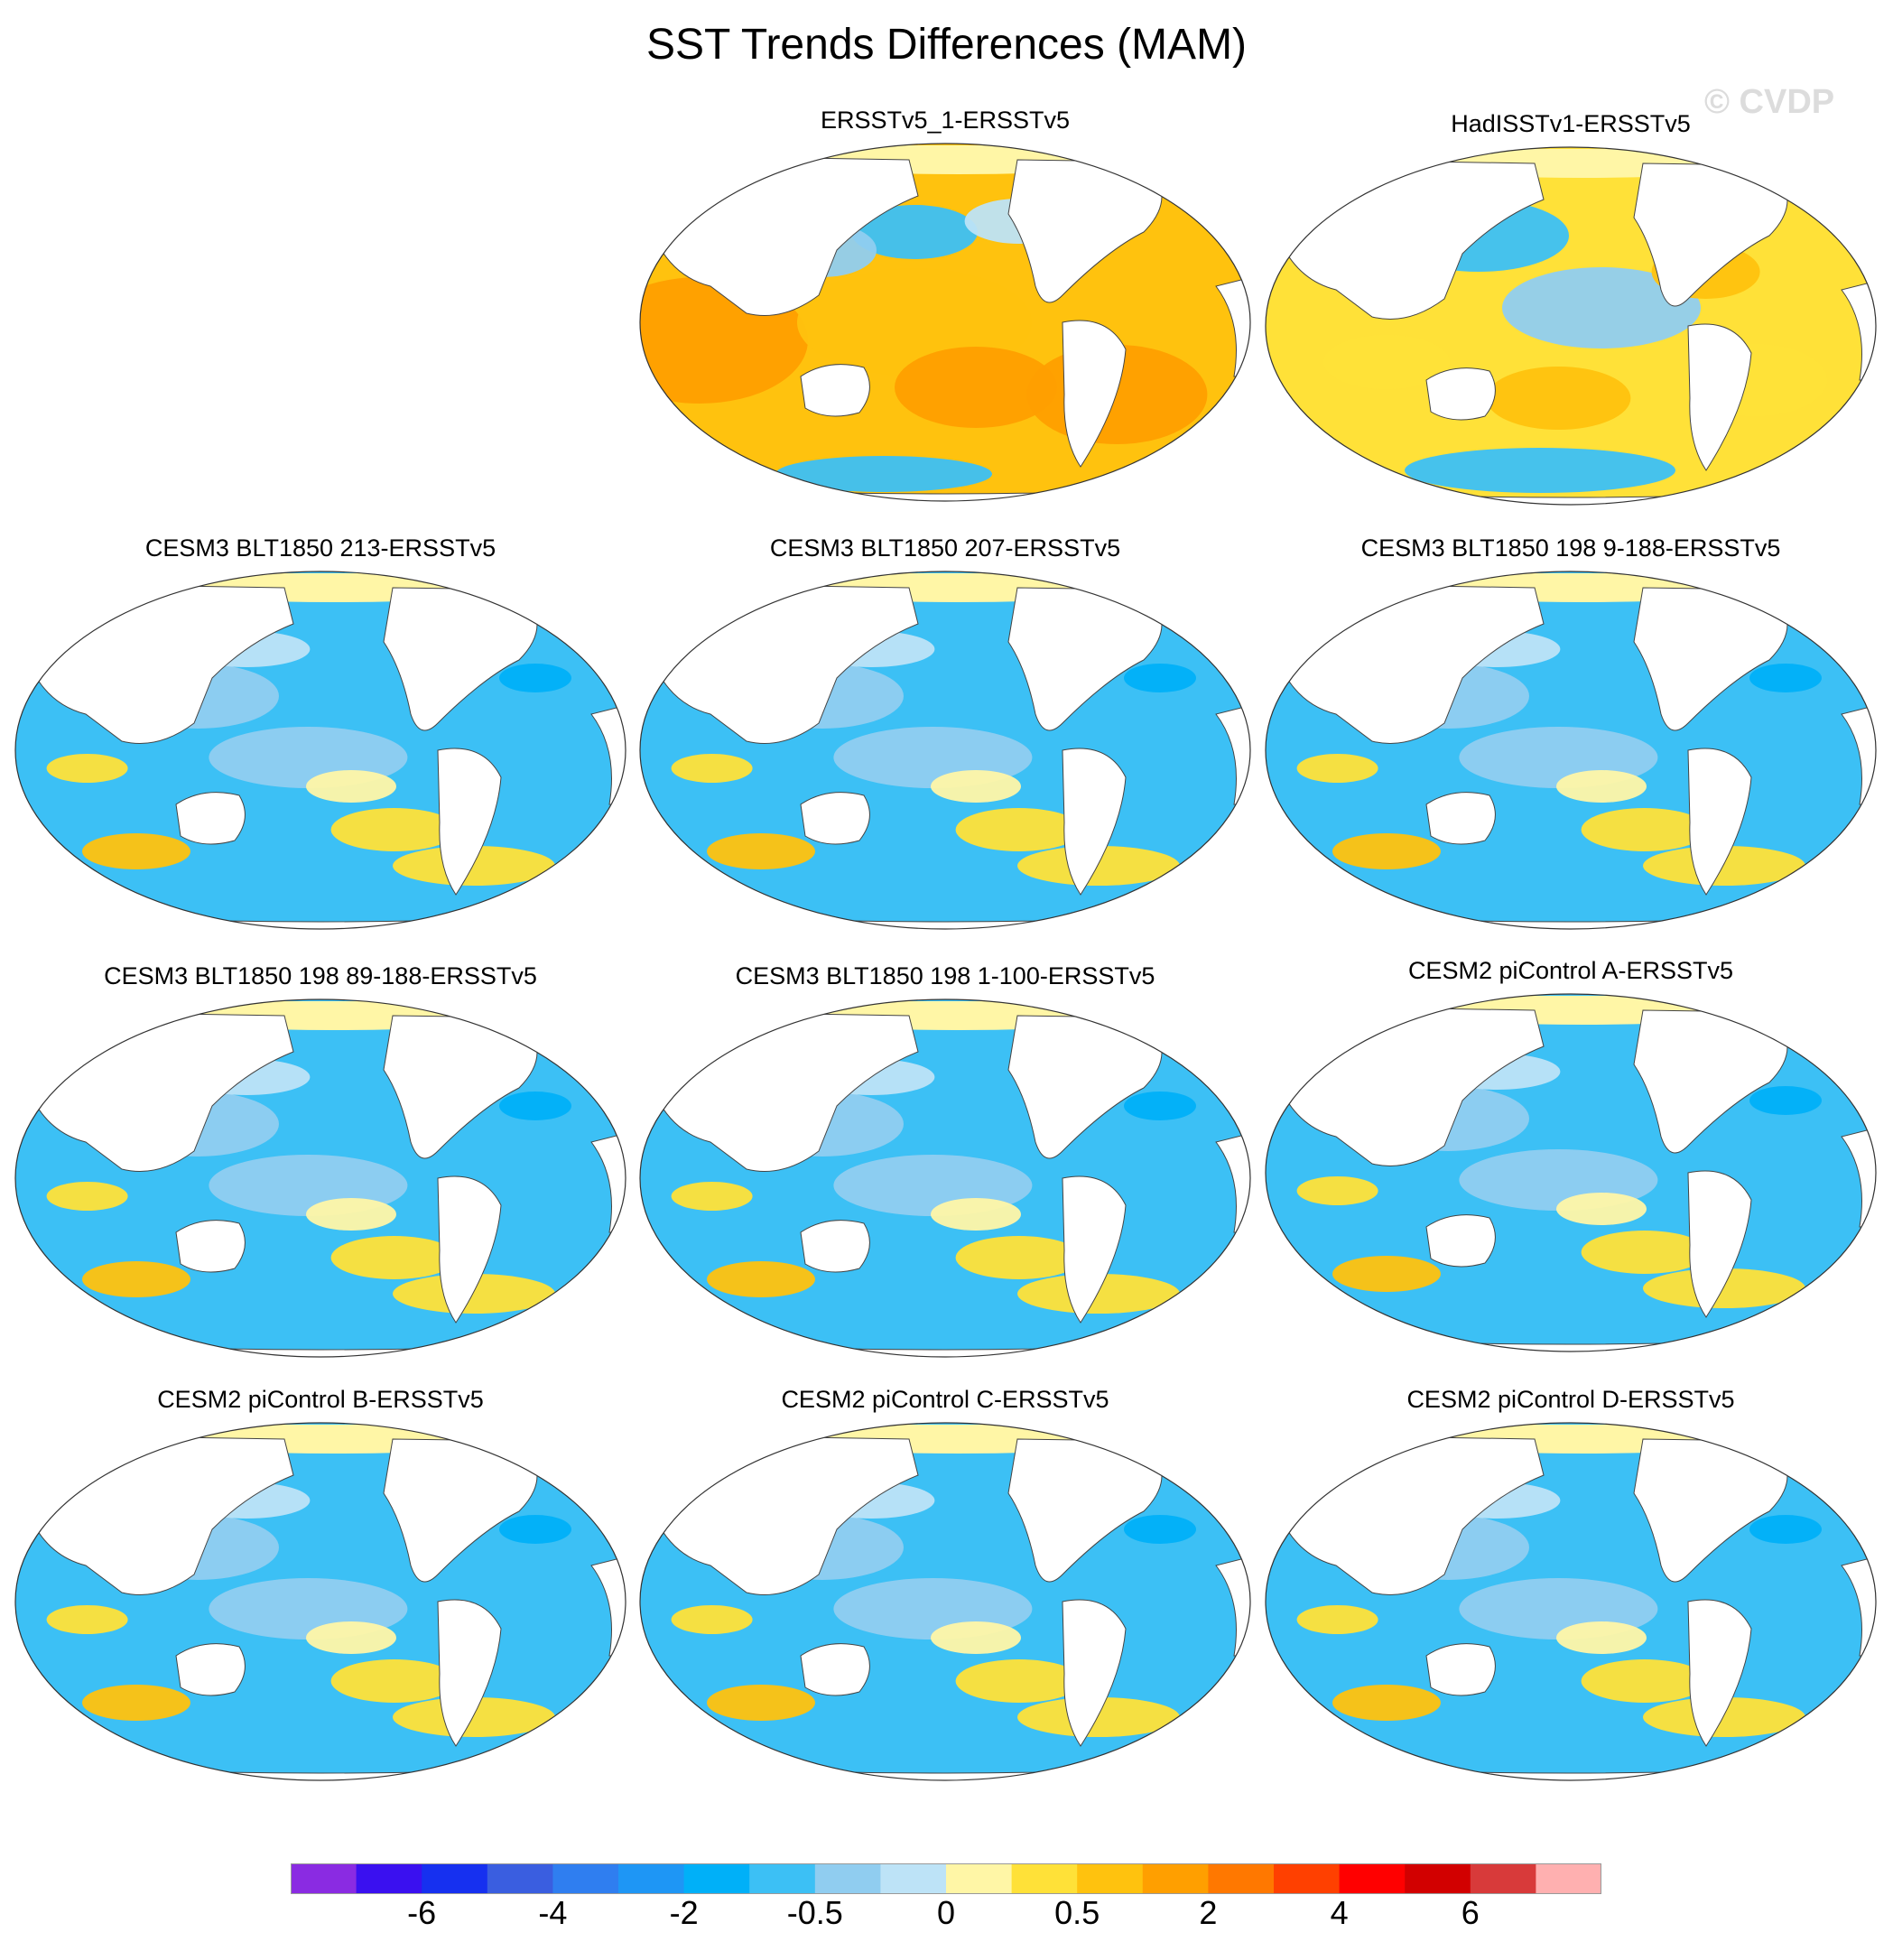  Describe the element at coordinates (1571, 123) in the screenshot. I see `panel-title: HadISSTv1-ERSSTv5` at that location.